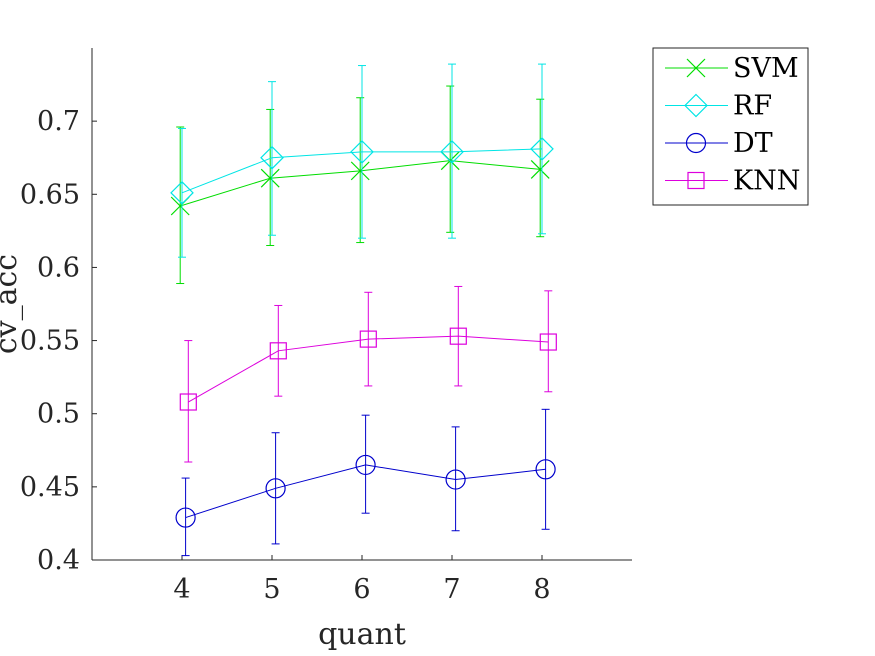 The width and height of the screenshot is (875, 656). What do you see at coordinates (766, 68) in the screenshot?
I see `legend-label: SVM` at bounding box center [766, 68].